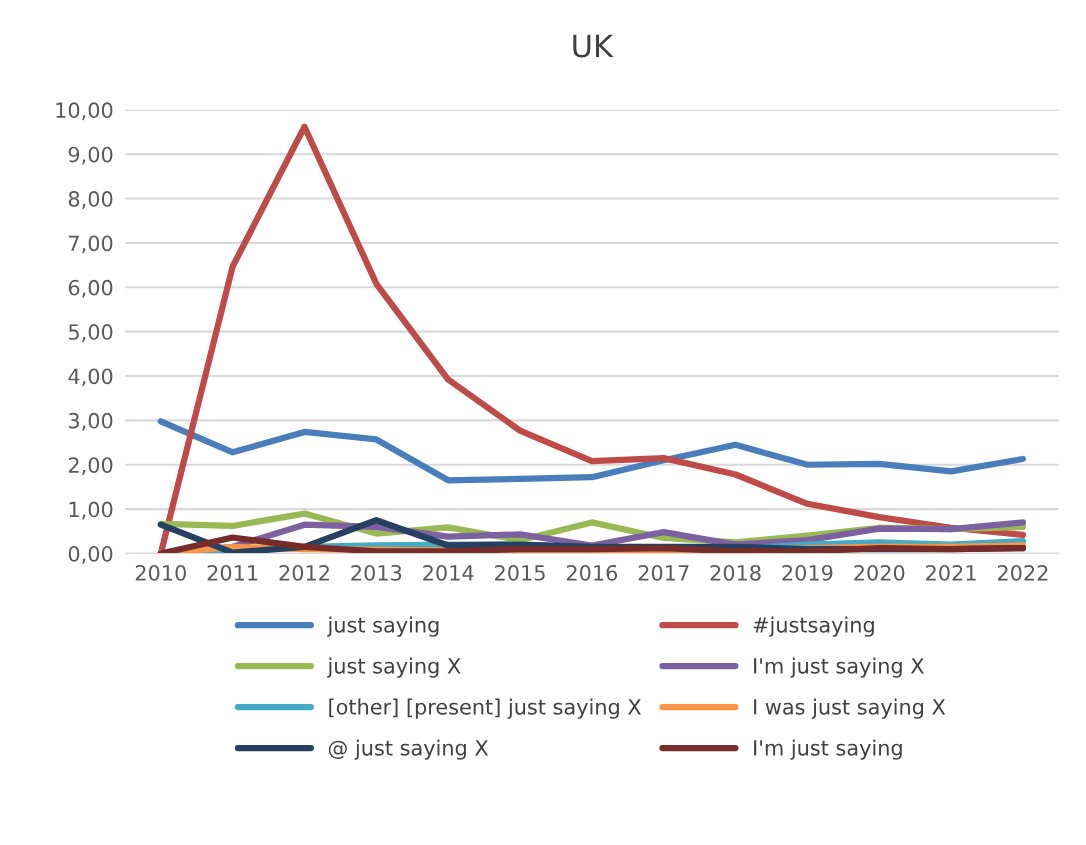 The height and width of the screenshot is (845, 1086). Describe the element at coordinates (839, 667) in the screenshot. I see `legend-label: I'm just saying X` at that location.